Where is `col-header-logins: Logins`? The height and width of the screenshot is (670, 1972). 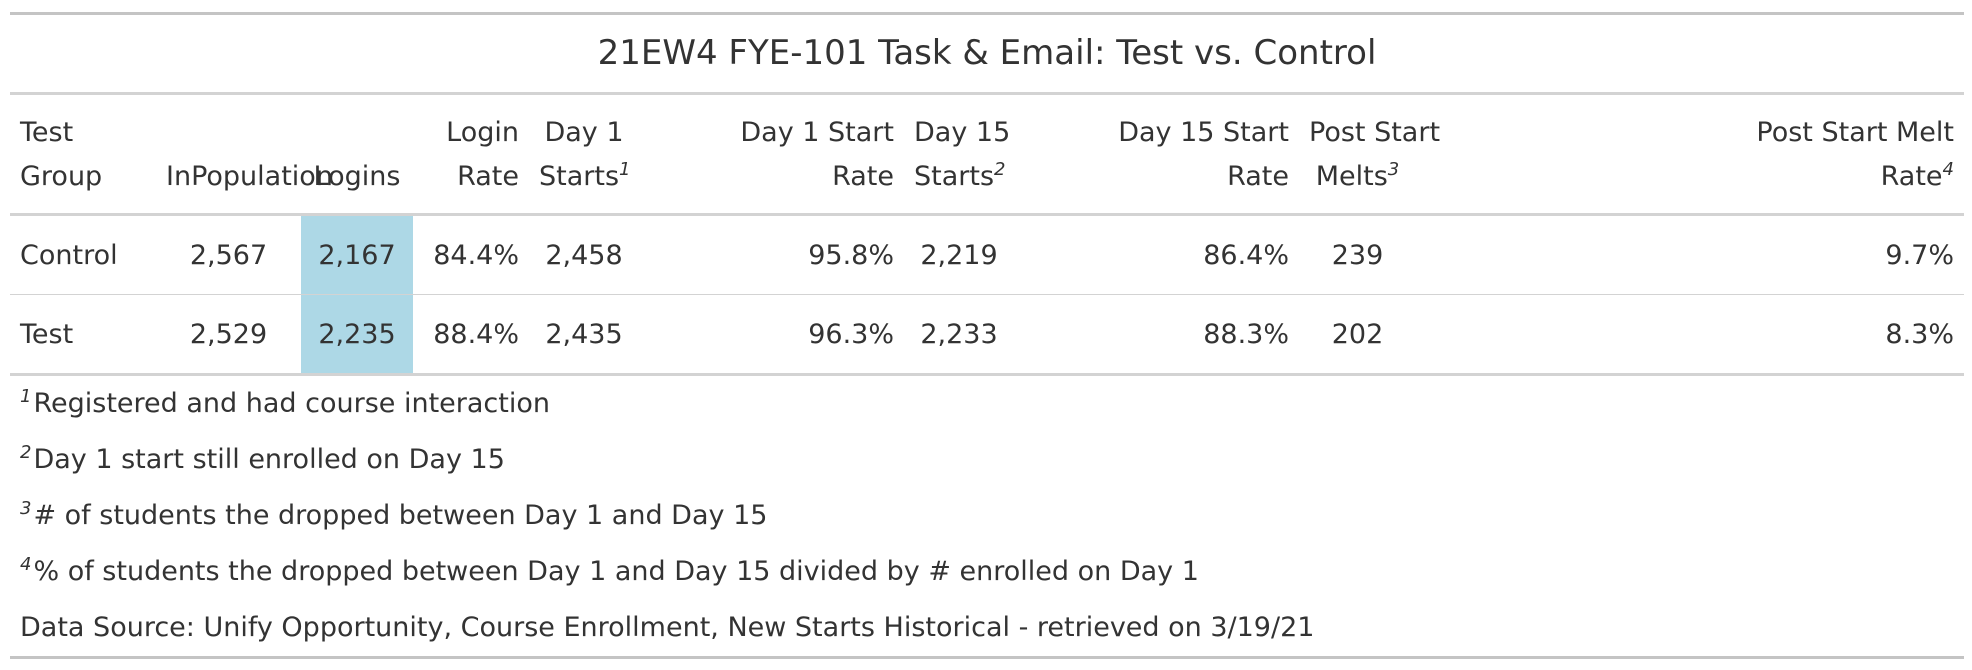
col-header-logins: Logins is located at coordinates (357, 176).